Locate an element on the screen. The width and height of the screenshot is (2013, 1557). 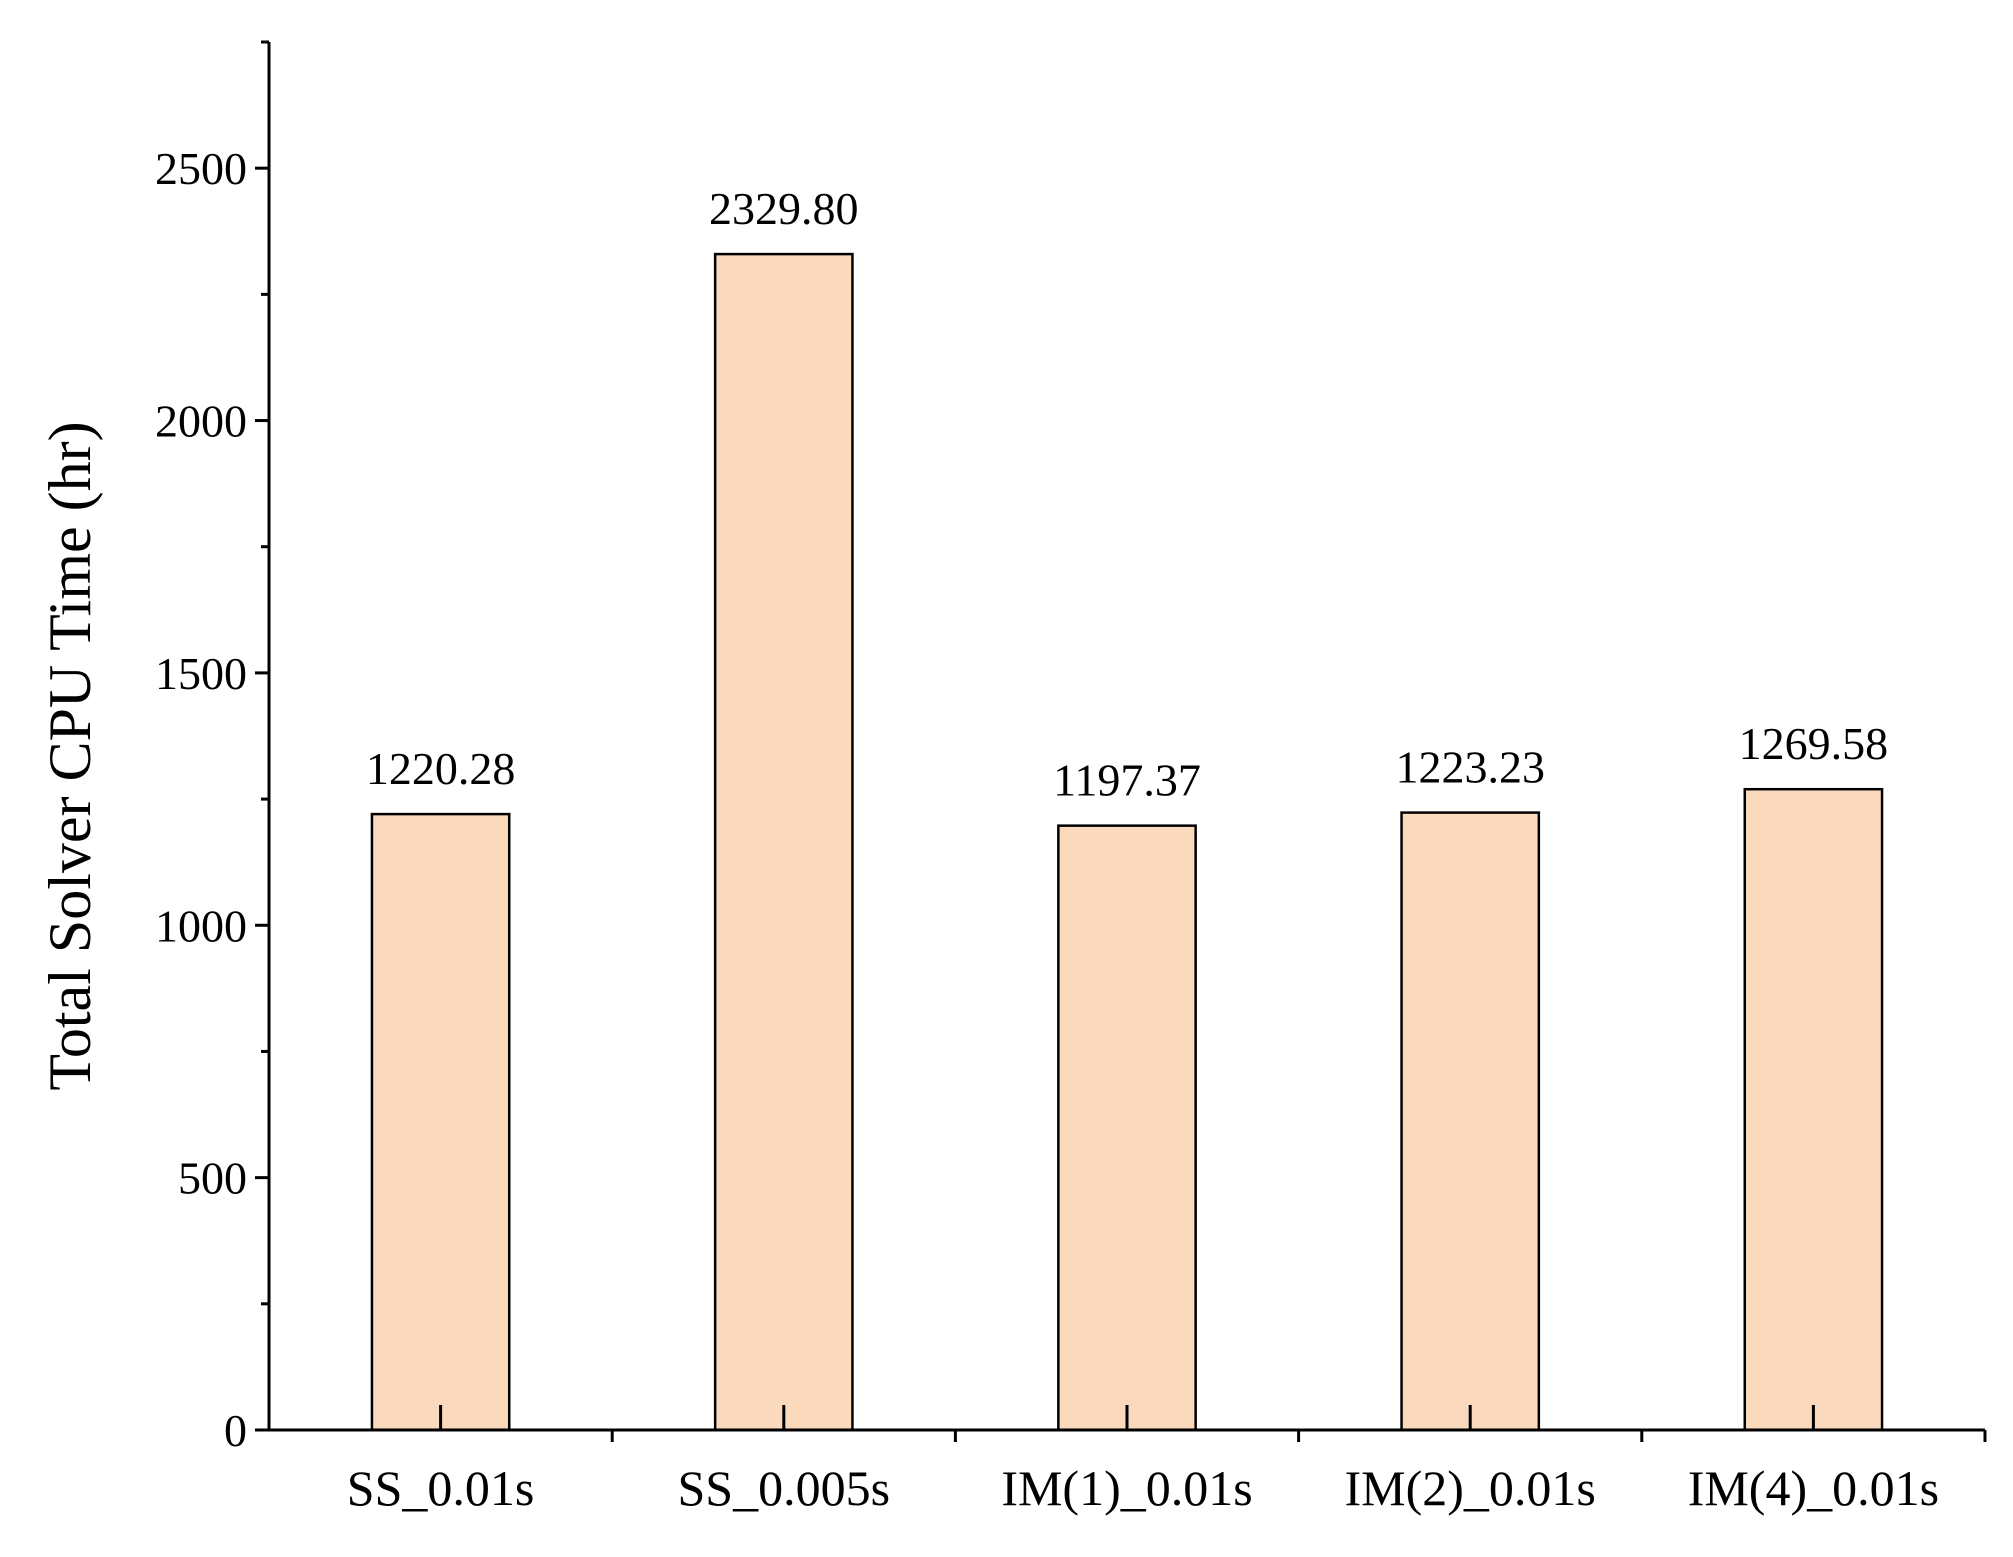
x-tick-label: IM(1)_0.01s is located at coordinates (1126, 1488).